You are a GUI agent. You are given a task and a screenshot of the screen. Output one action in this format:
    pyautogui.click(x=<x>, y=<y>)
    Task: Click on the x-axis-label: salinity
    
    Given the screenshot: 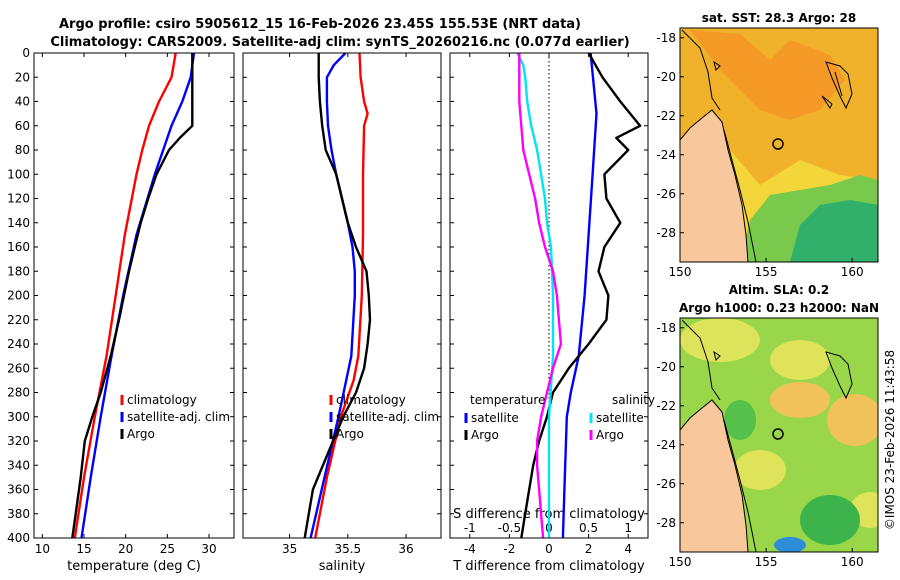 What is the action you would take?
    pyautogui.click(x=342, y=566)
    